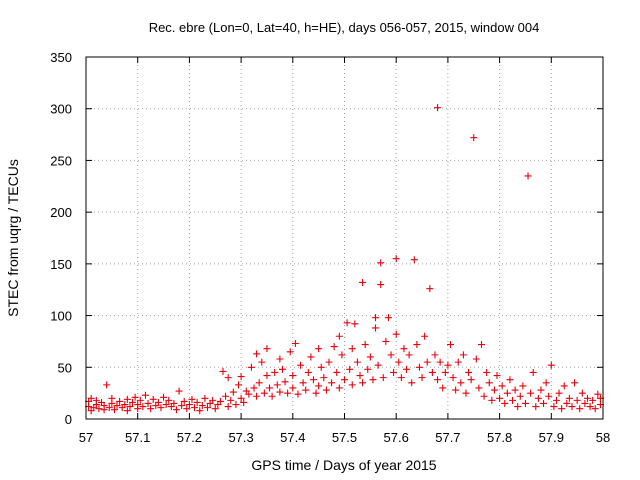  What do you see at coordinates (551, 437) in the screenshot?
I see `x-tick-label: 57.9` at bounding box center [551, 437].